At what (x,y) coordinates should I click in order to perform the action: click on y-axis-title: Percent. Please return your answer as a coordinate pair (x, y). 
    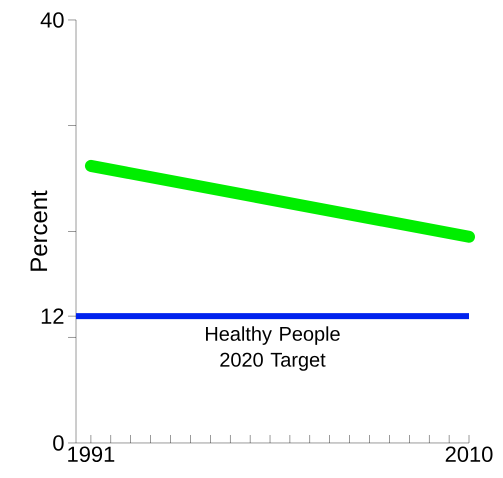
    Looking at the image, I should click on (39, 230).